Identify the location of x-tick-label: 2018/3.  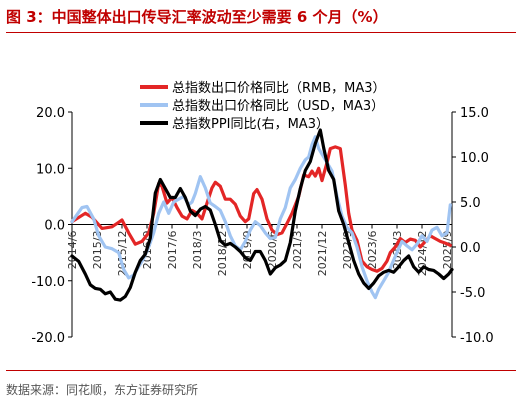
(197, 250).